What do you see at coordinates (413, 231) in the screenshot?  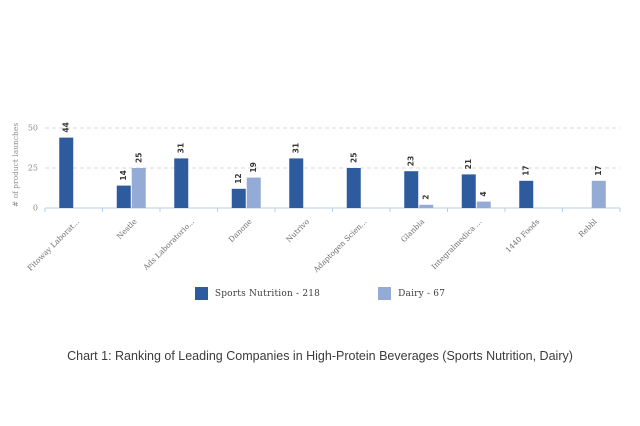 I see `x-category-label: Glanbia` at bounding box center [413, 231].